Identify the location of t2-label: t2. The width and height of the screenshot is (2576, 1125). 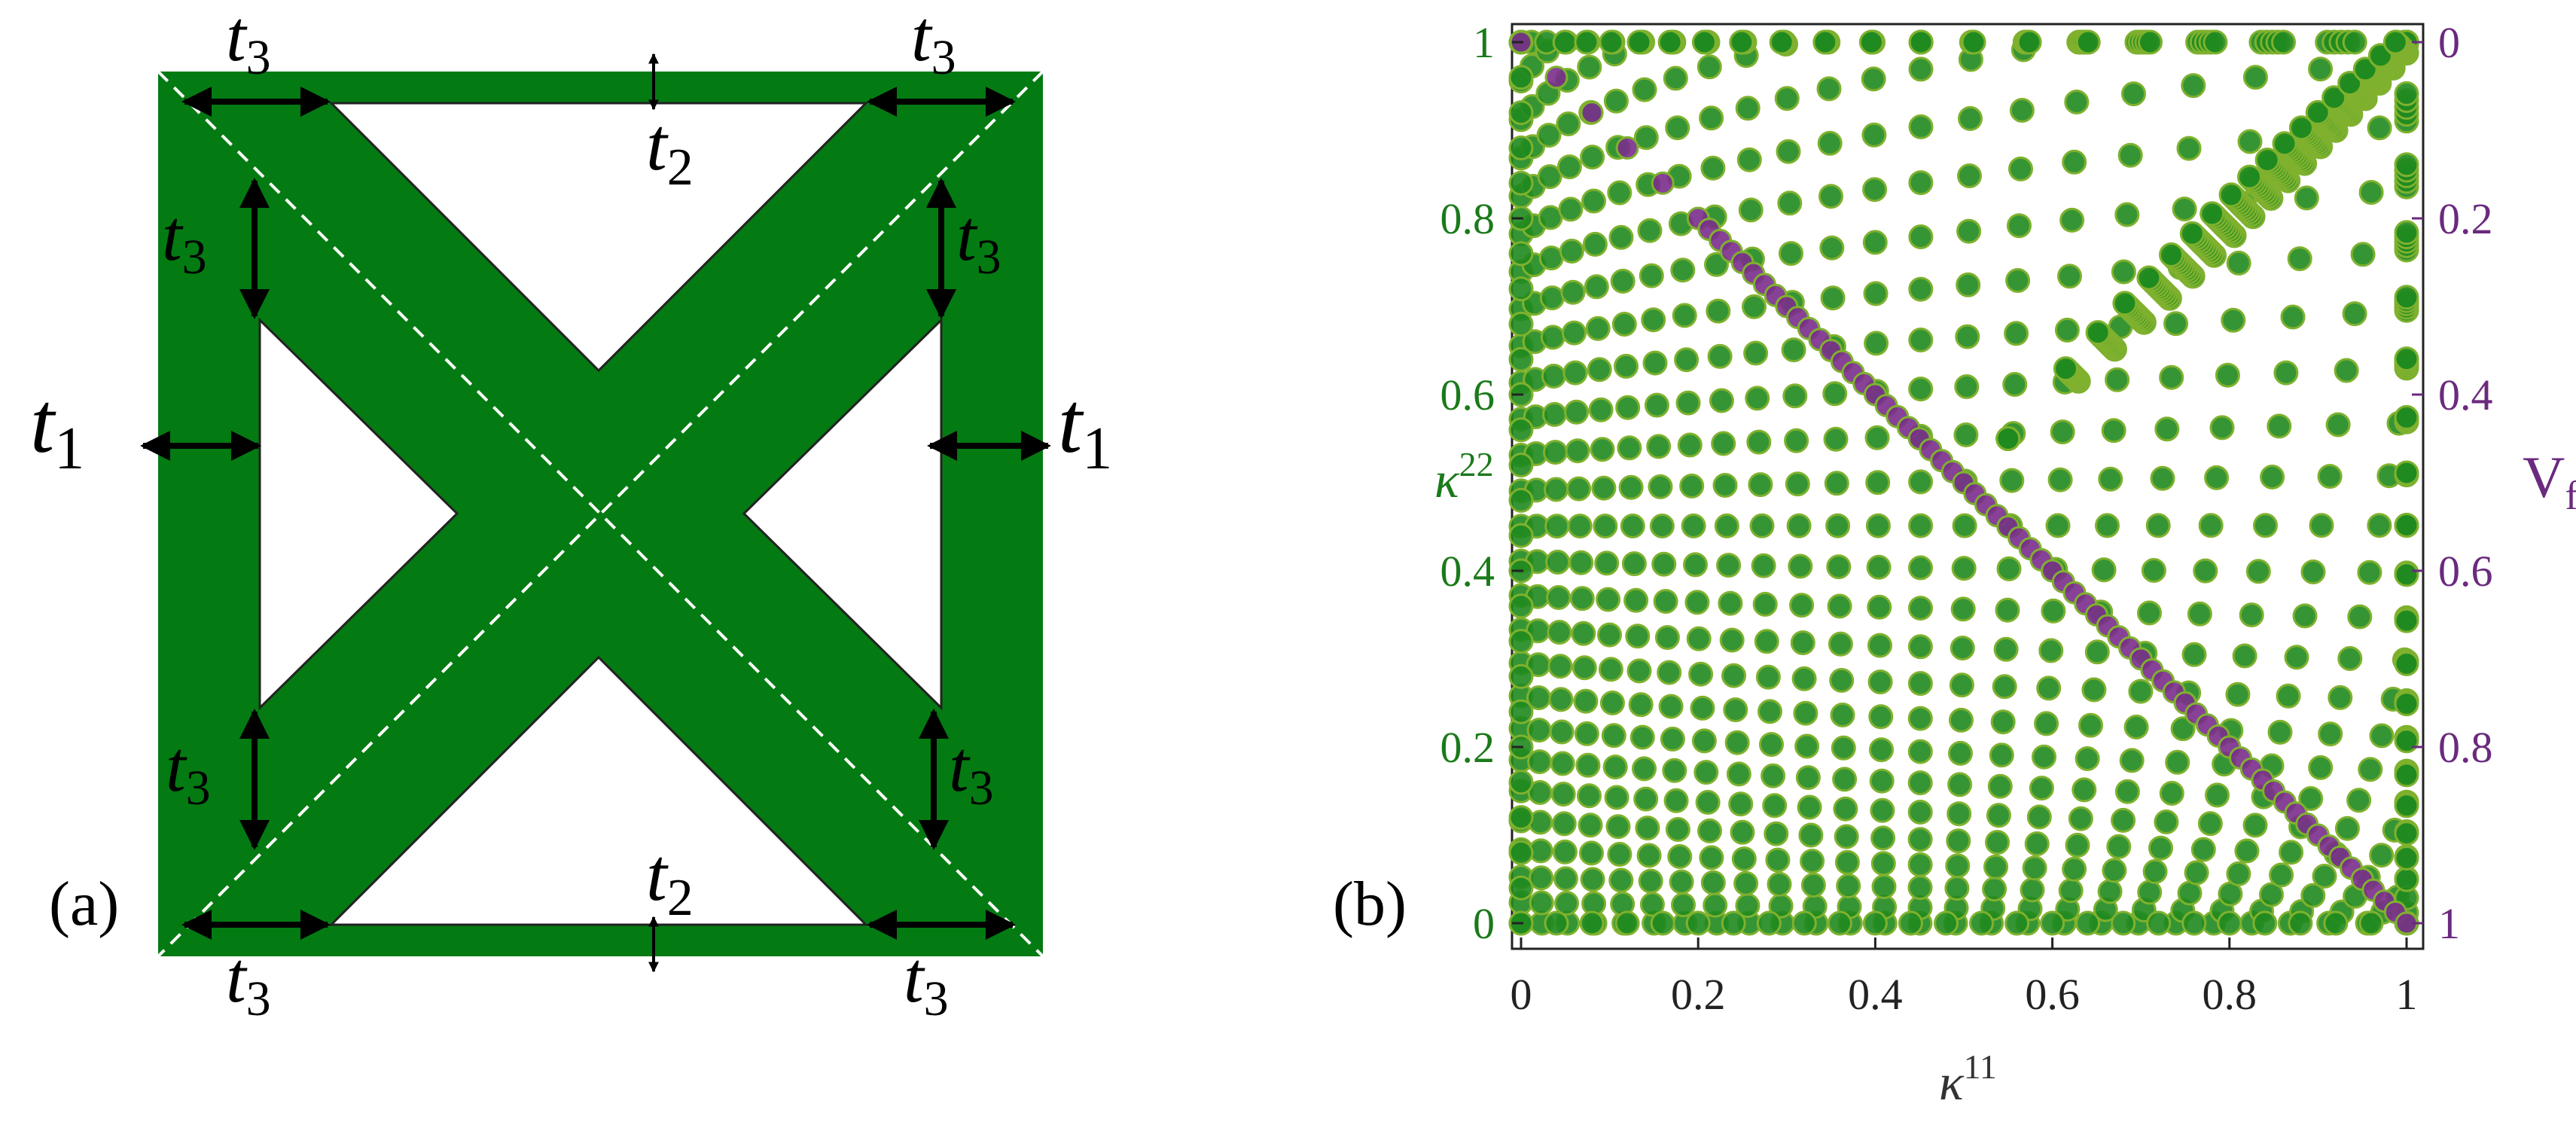
(670, 149).